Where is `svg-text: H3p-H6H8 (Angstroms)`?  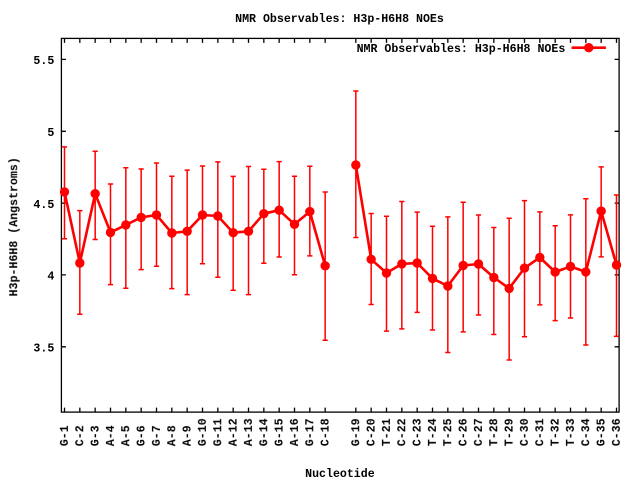
svg-text: H3p-H6H8 (Angstroms) is located at coordinates (14, 226).